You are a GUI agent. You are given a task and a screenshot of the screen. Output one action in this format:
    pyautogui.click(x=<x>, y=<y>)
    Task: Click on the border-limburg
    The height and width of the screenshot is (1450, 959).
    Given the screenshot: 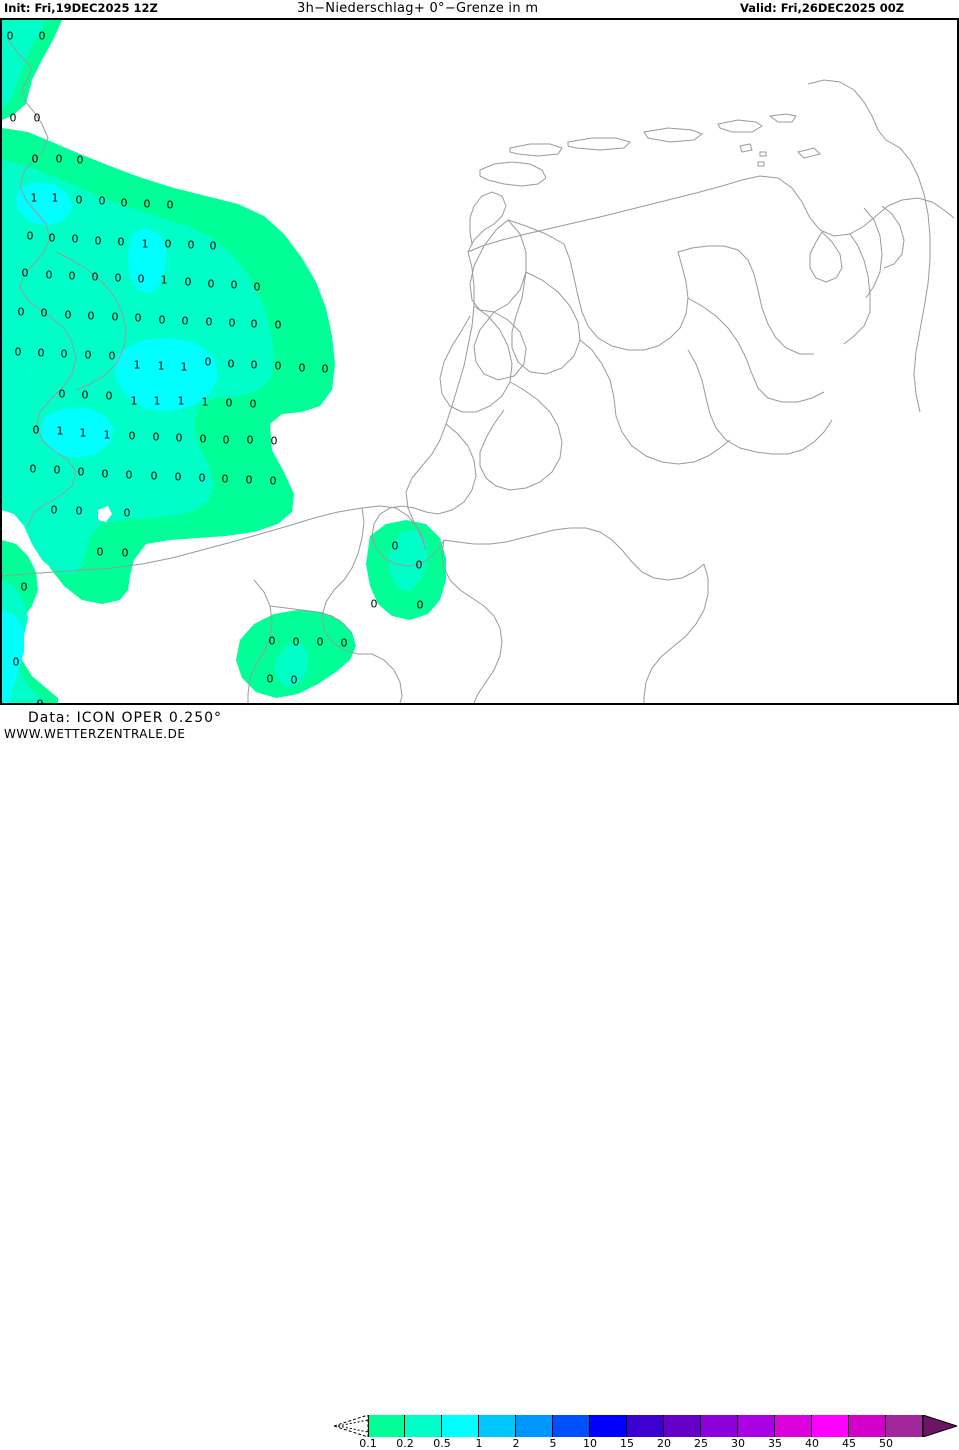 What is the action you would take?
    pyautogui.click(x=676, y=633)
    